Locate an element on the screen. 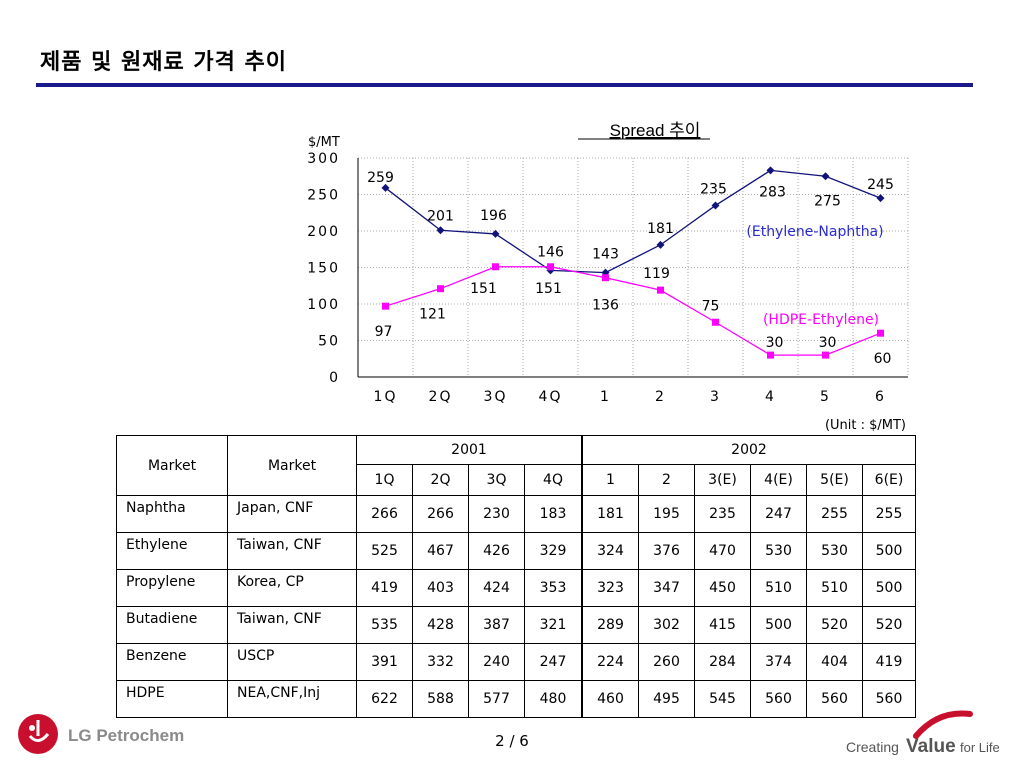 The width and height of the screenshot is (1024, 768). period-header: 2 is located at coordinates (666, 480).